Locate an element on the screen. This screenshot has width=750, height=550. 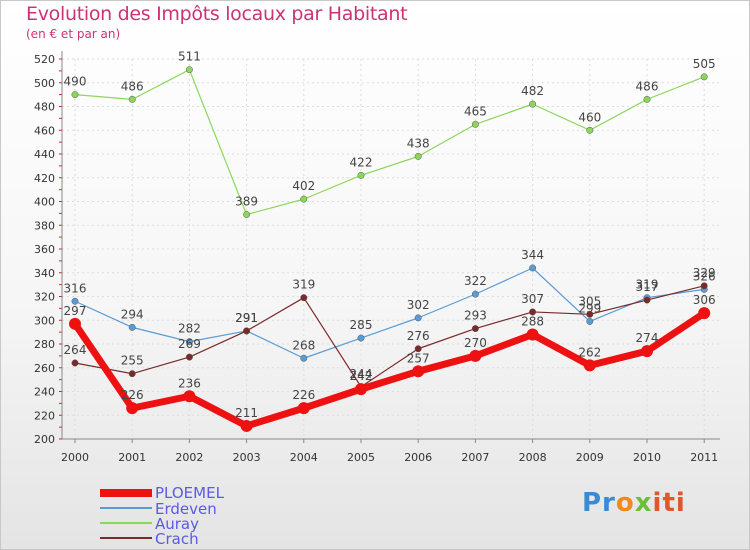
y-tick-label: 320 is located at coordinates (44, 297).